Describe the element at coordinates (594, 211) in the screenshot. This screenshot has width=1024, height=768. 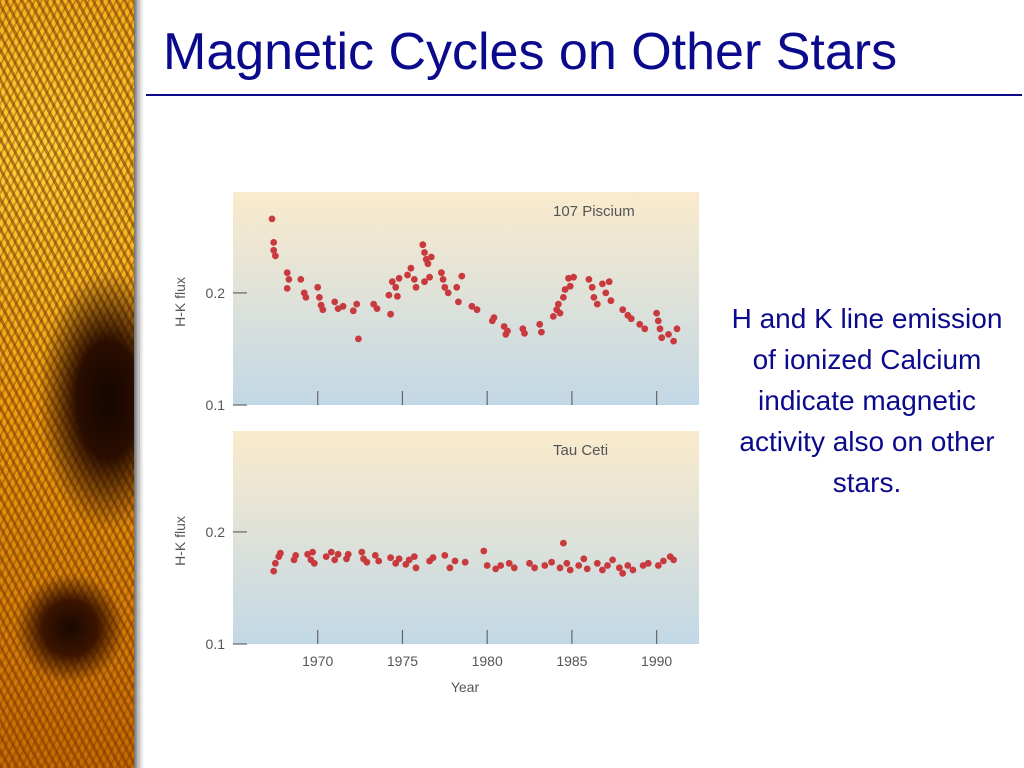
I see `panel-title: 107 Piscium` at that location.